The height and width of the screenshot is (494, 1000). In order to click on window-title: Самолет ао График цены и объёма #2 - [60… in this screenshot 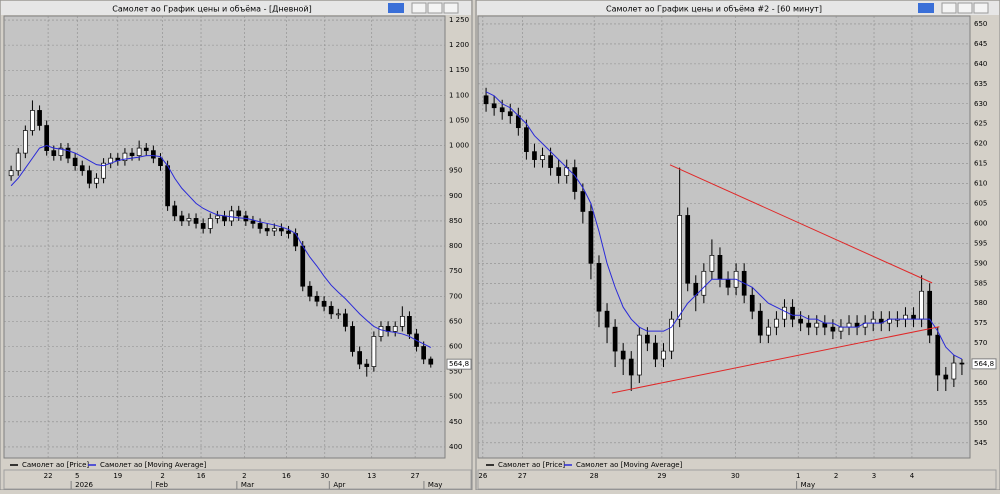, I will do `click(714, 9)`.